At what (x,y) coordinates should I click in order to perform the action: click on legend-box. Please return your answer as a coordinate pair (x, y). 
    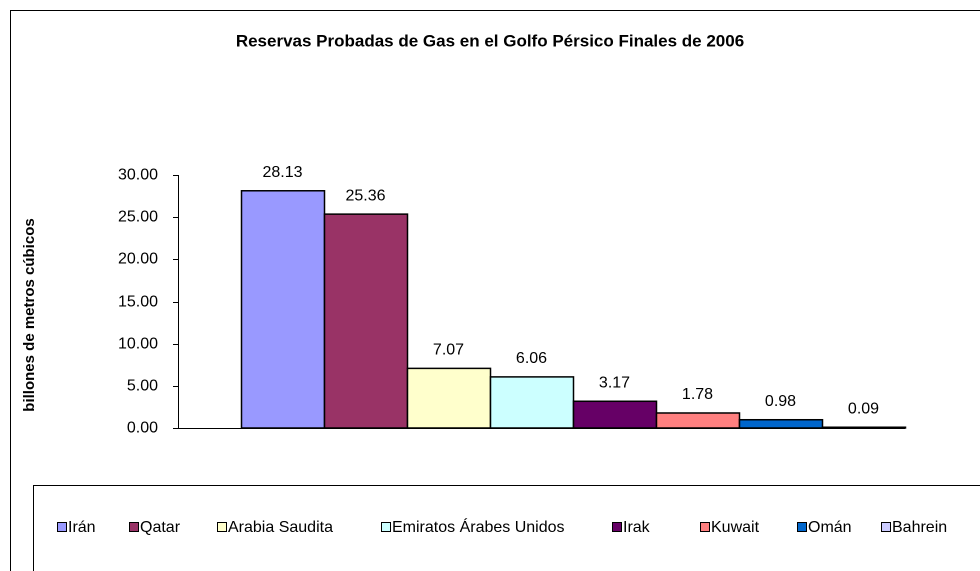
    Looking at the image, I should click on (506, 528).